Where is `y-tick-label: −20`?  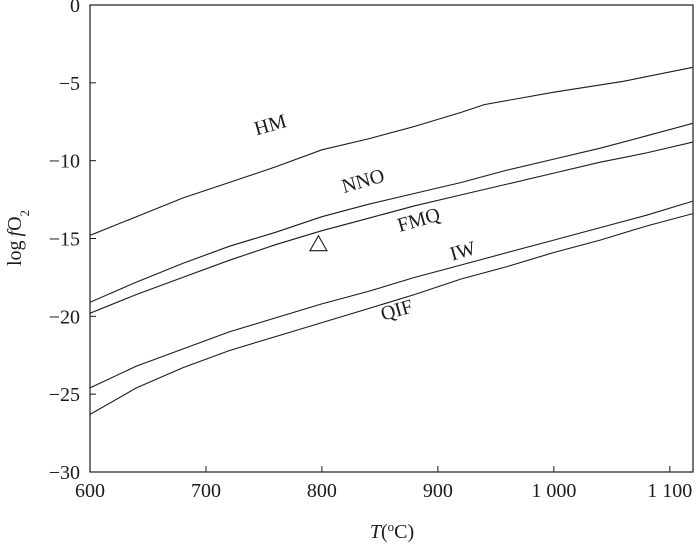 y-tick-label: −20 is located at coordinates (64, 317).